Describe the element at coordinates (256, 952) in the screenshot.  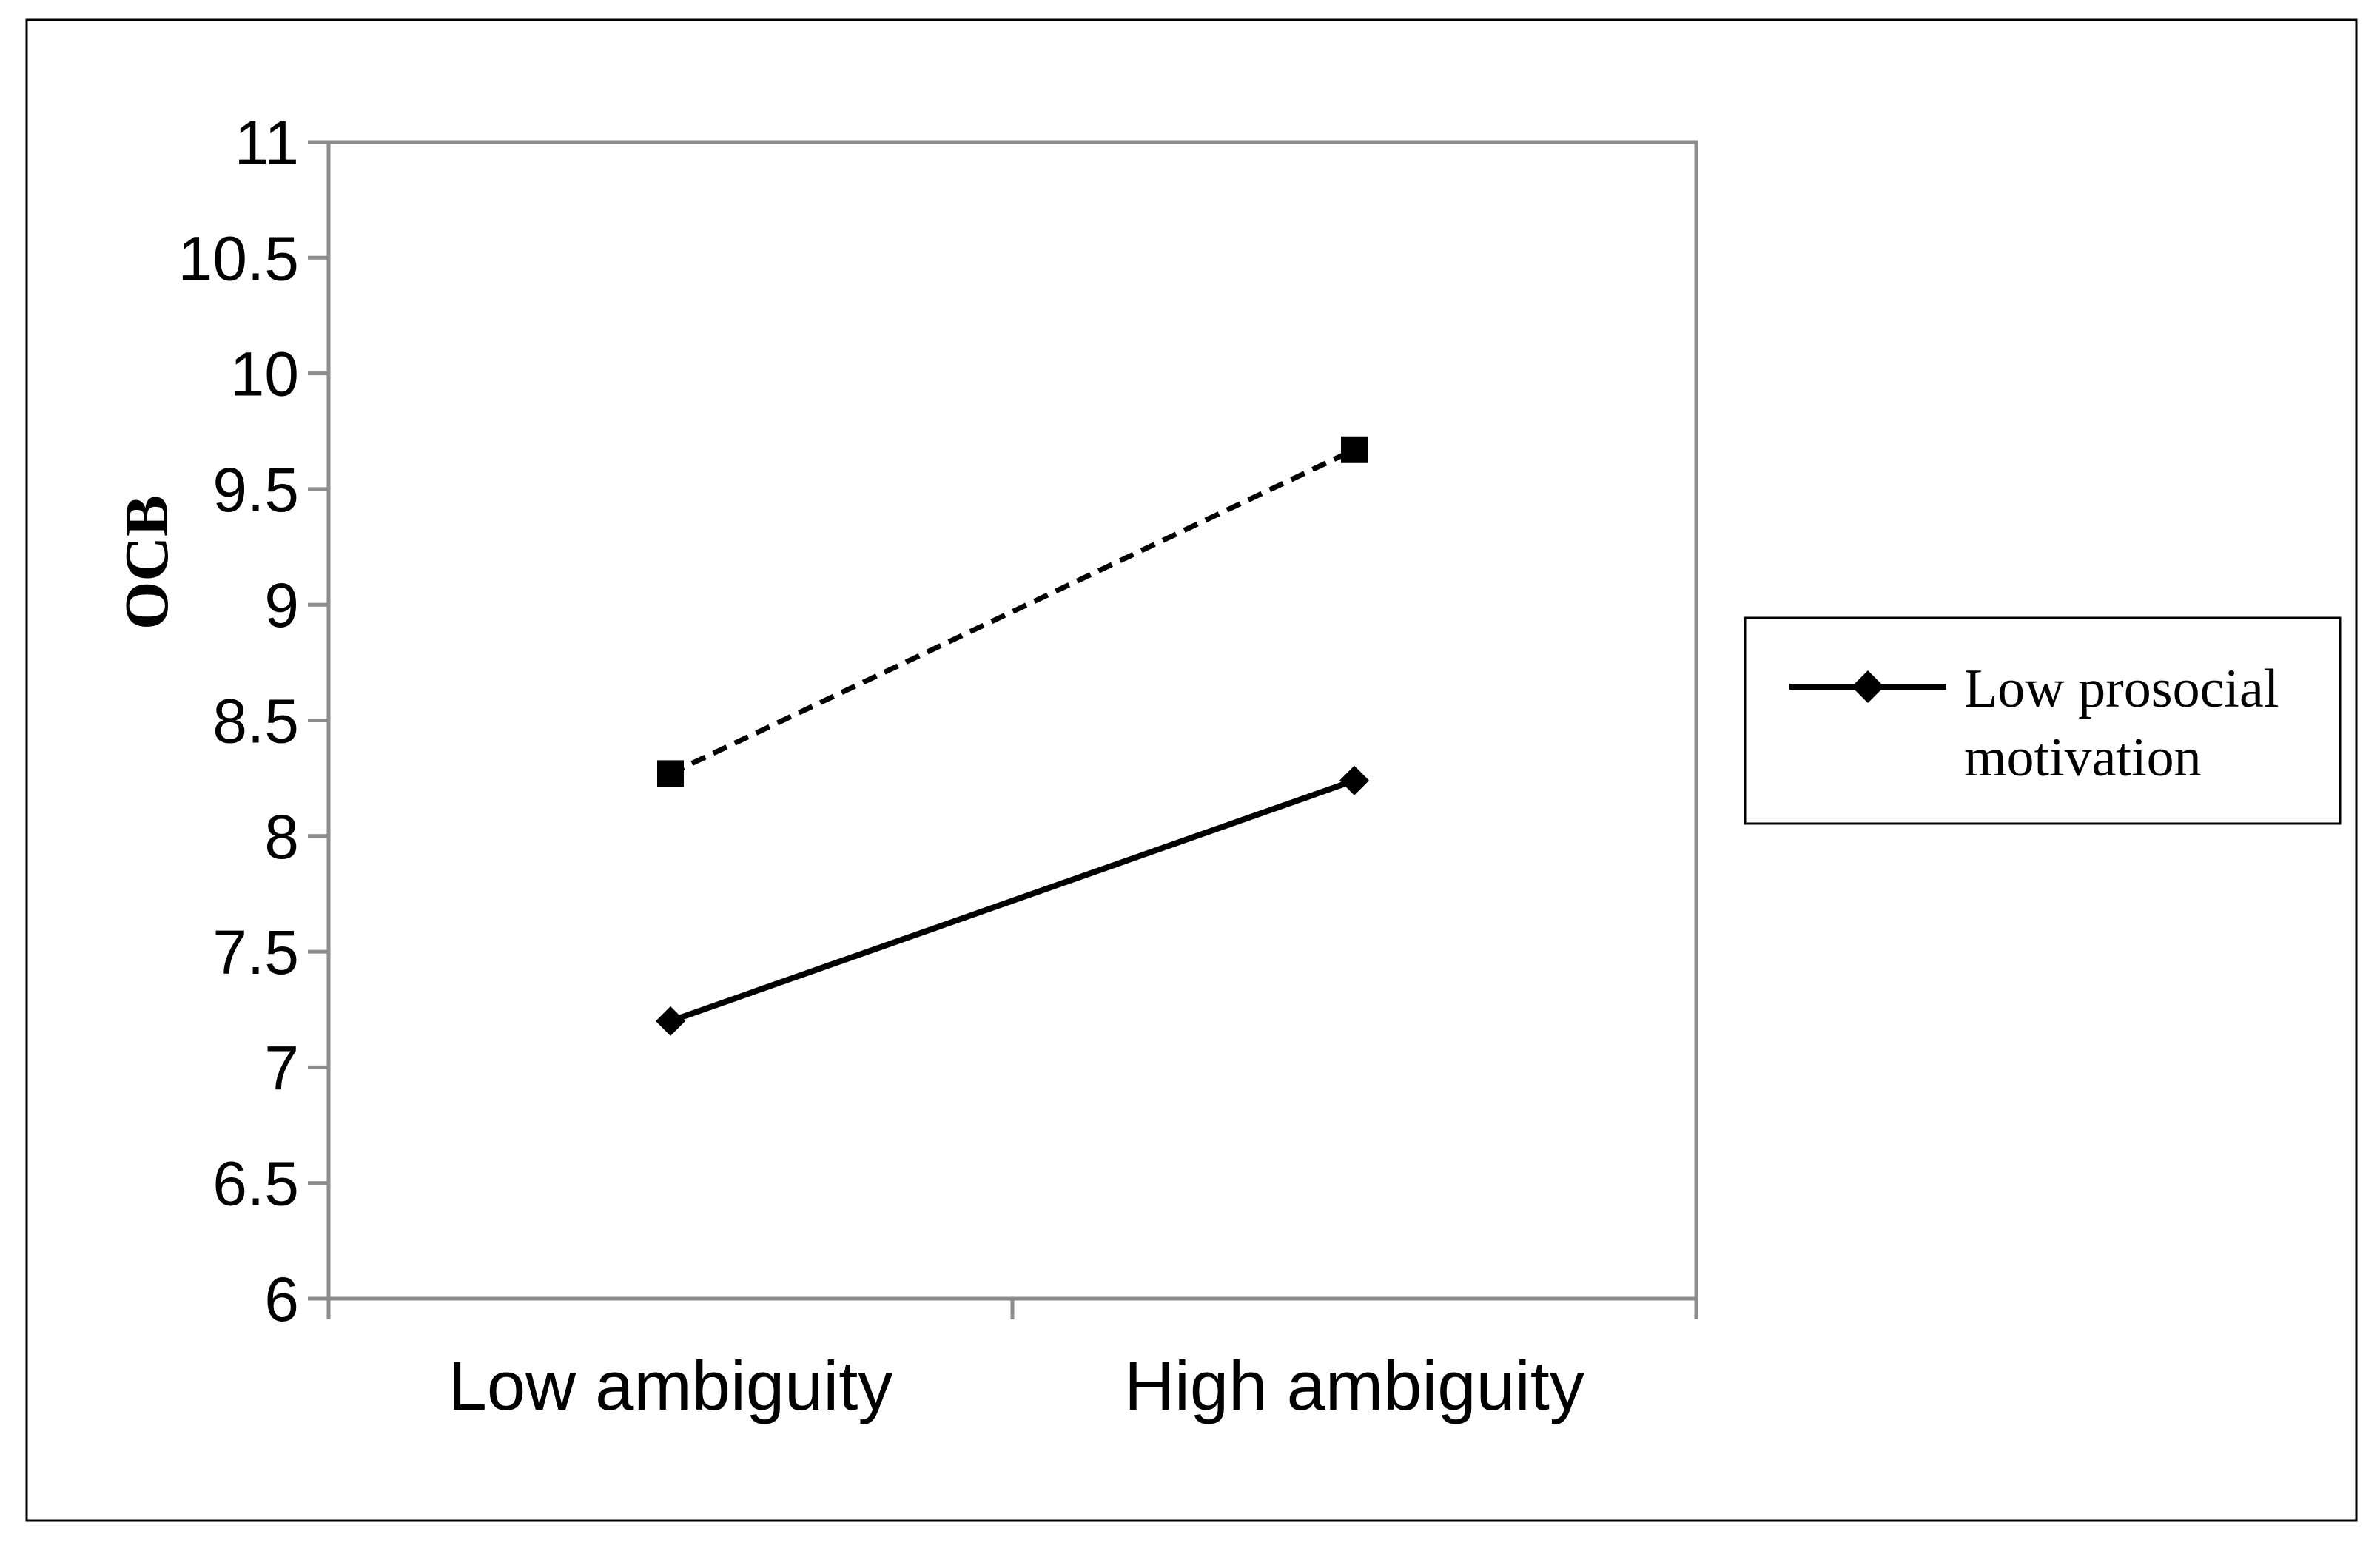
I see `y-tick-label: 7.5` at that location.